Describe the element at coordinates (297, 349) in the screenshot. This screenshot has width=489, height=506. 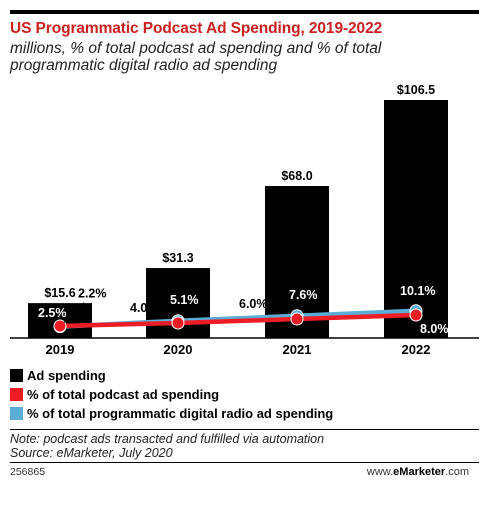
I see `x-tick-label-2021: 2021` at that location.